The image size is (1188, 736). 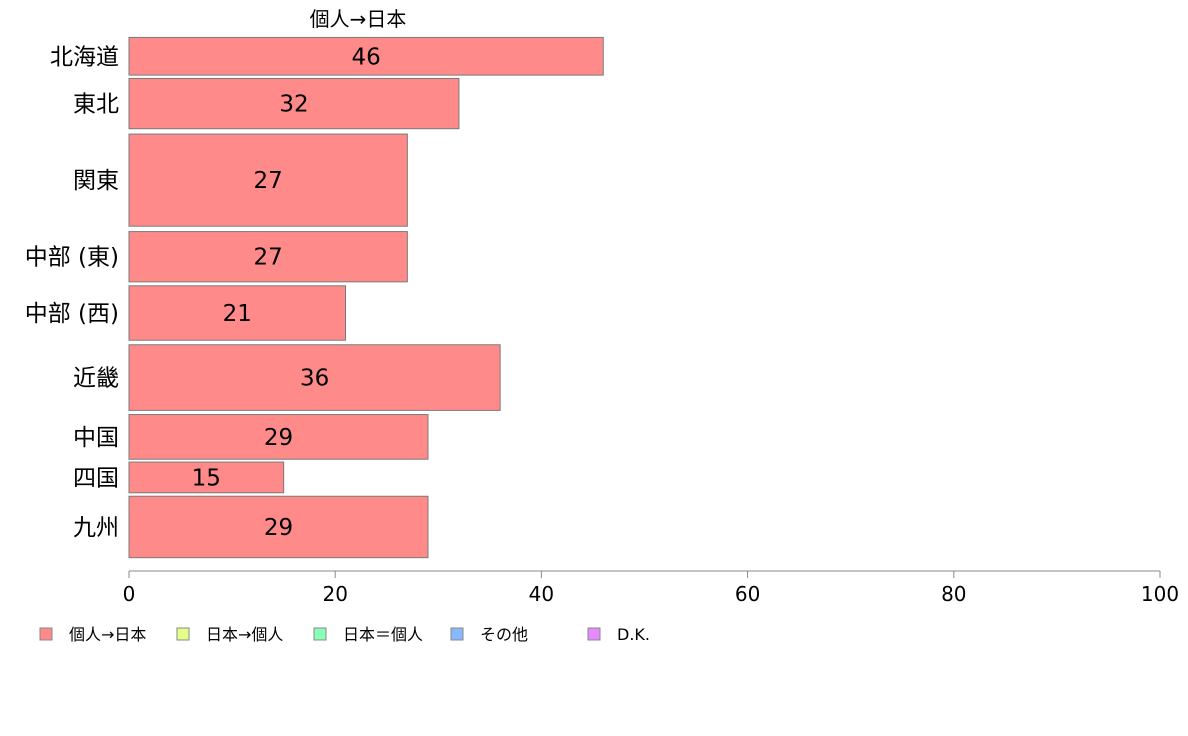 I want to click on x-tick-label-4: 60, so click(x=747, y=594).